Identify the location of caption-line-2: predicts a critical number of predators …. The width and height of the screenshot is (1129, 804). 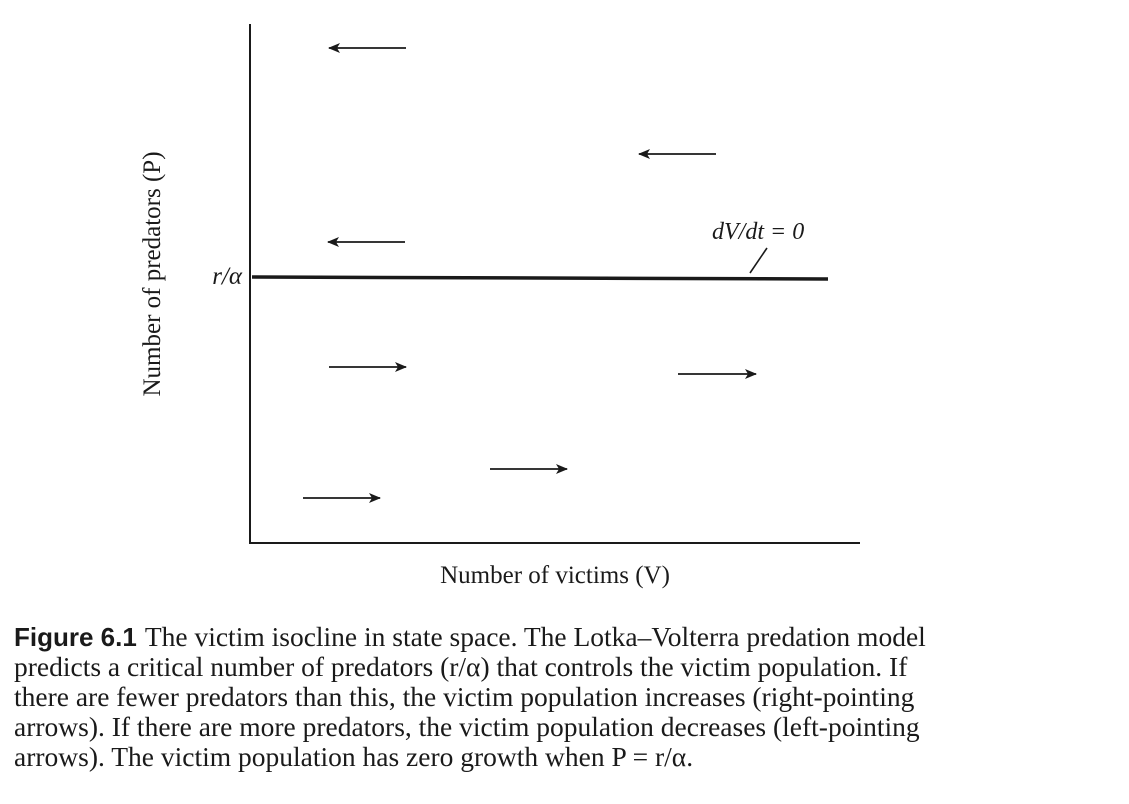
(461, 666).